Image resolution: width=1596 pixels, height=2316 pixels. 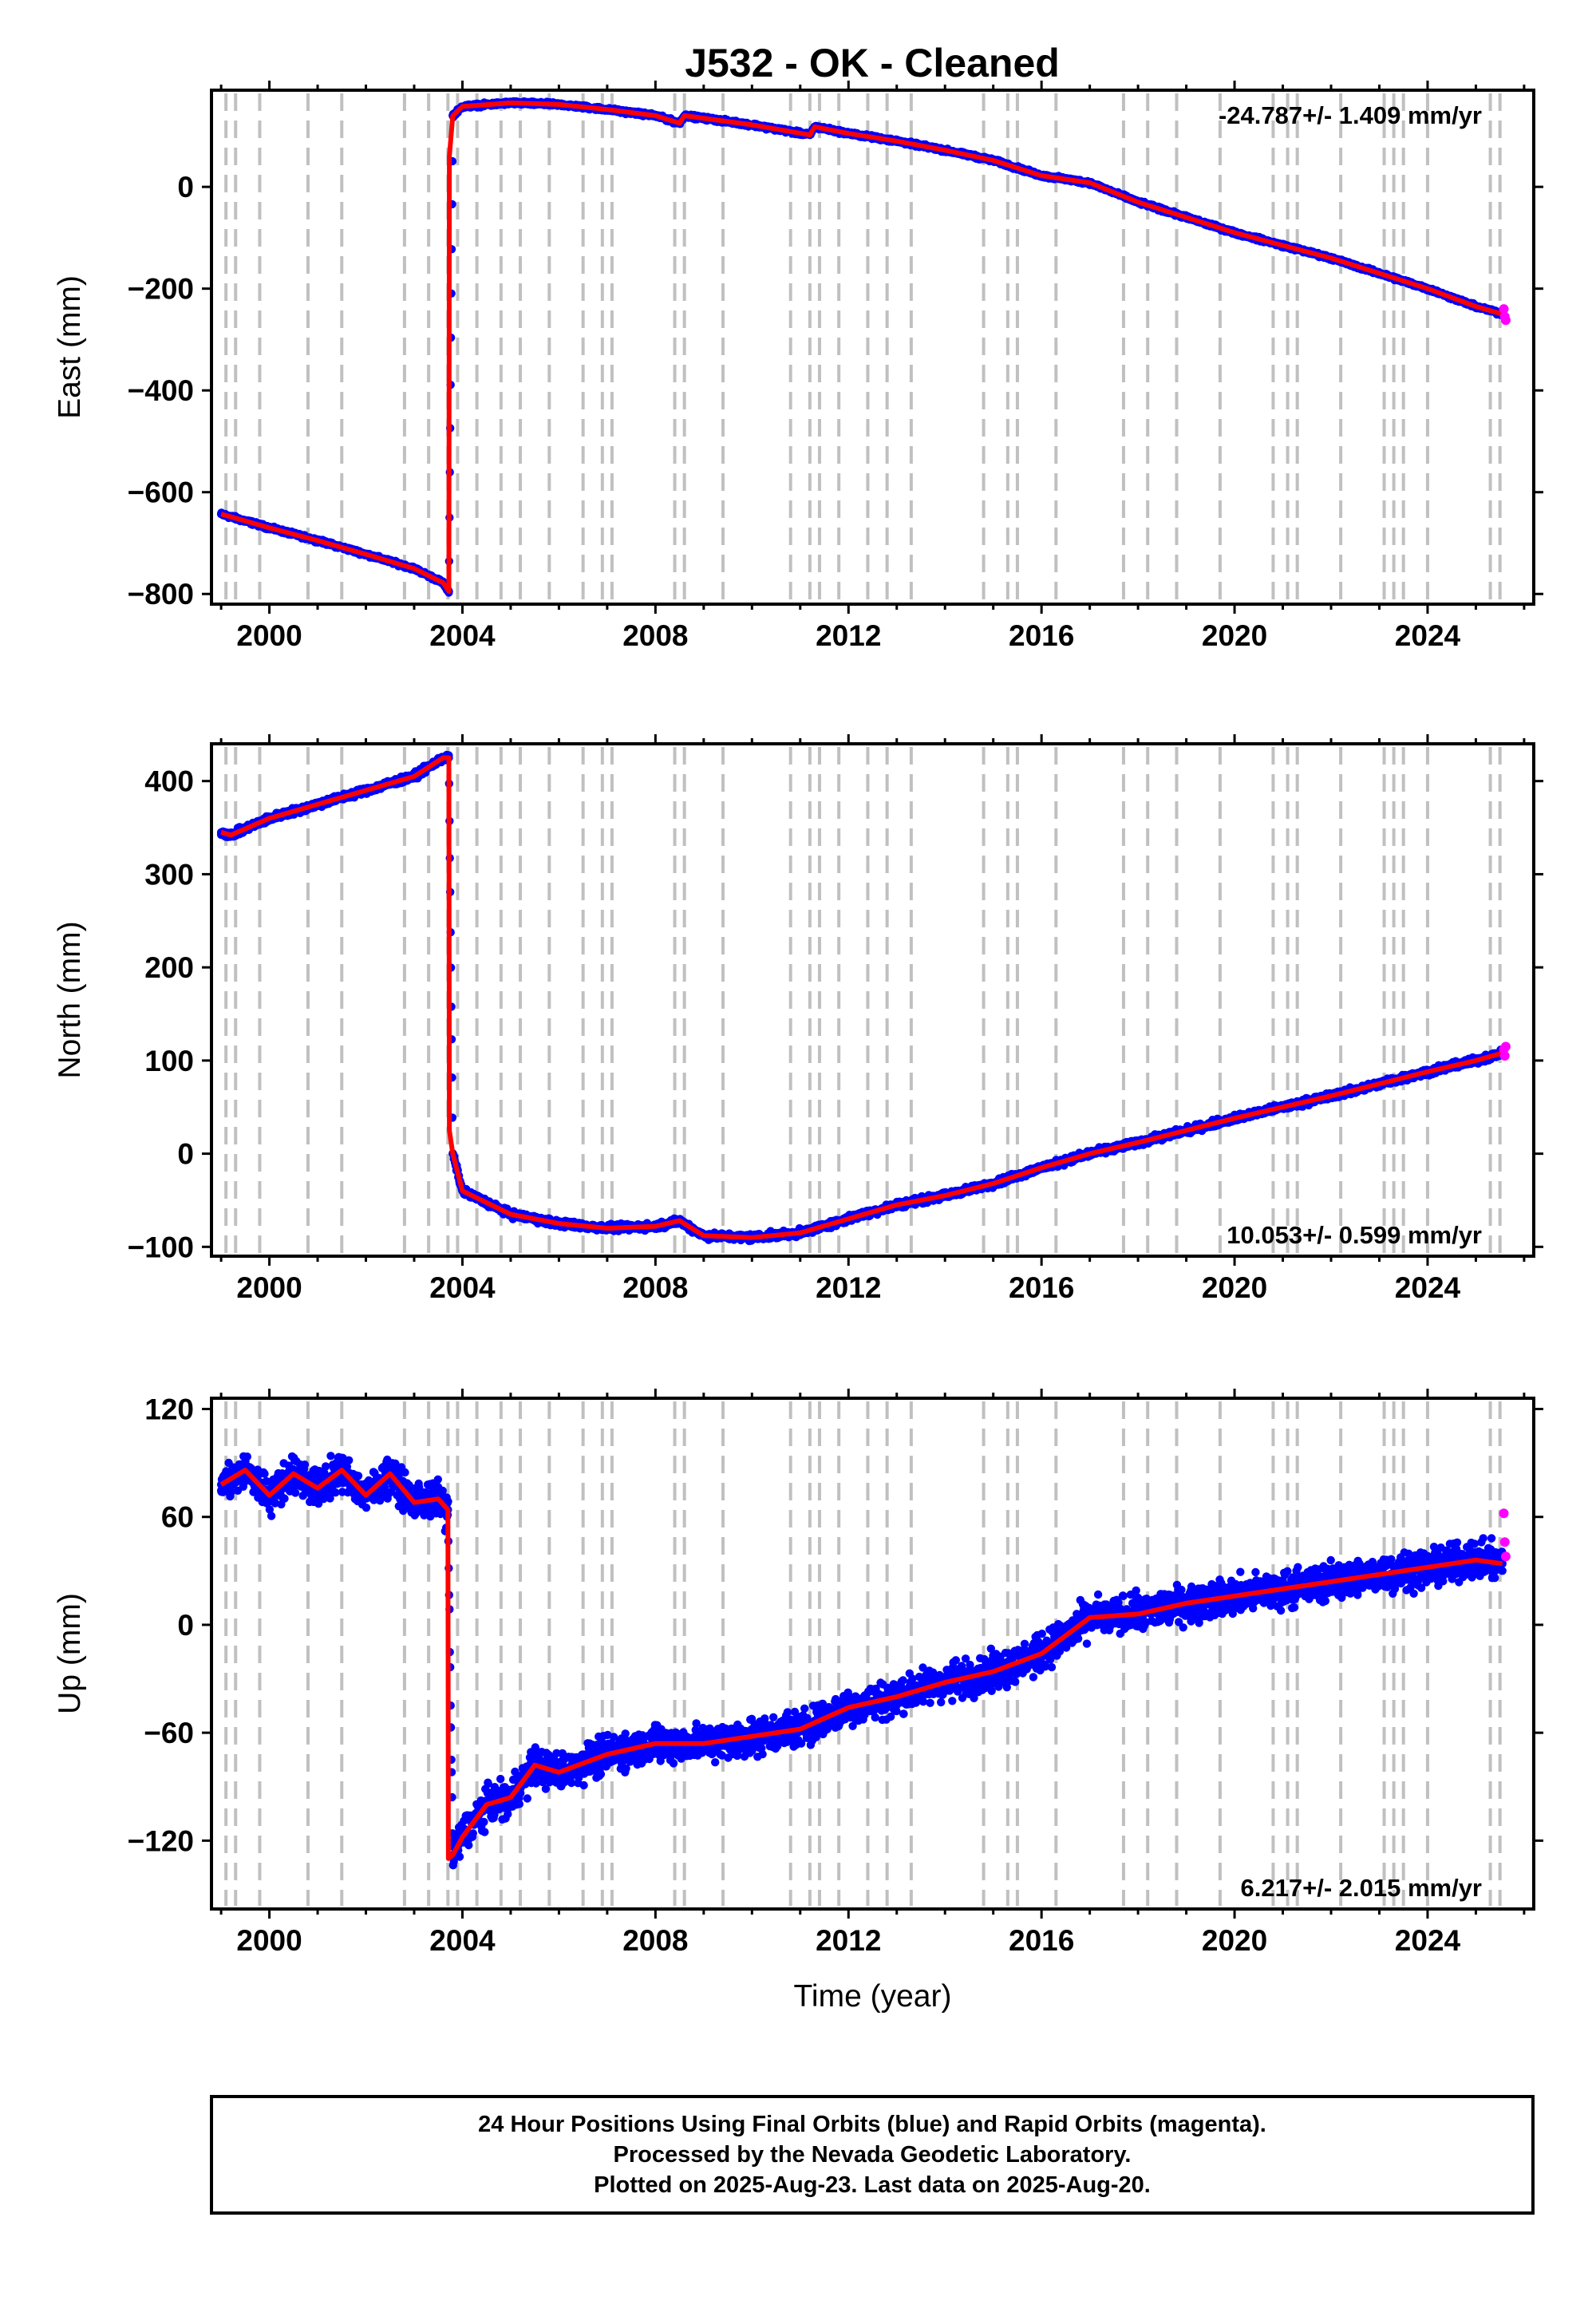 What do you see at coordinates (185, 187) in the screenshot?
I see `y-tick-label: 0` at bounding box center [185, 187].